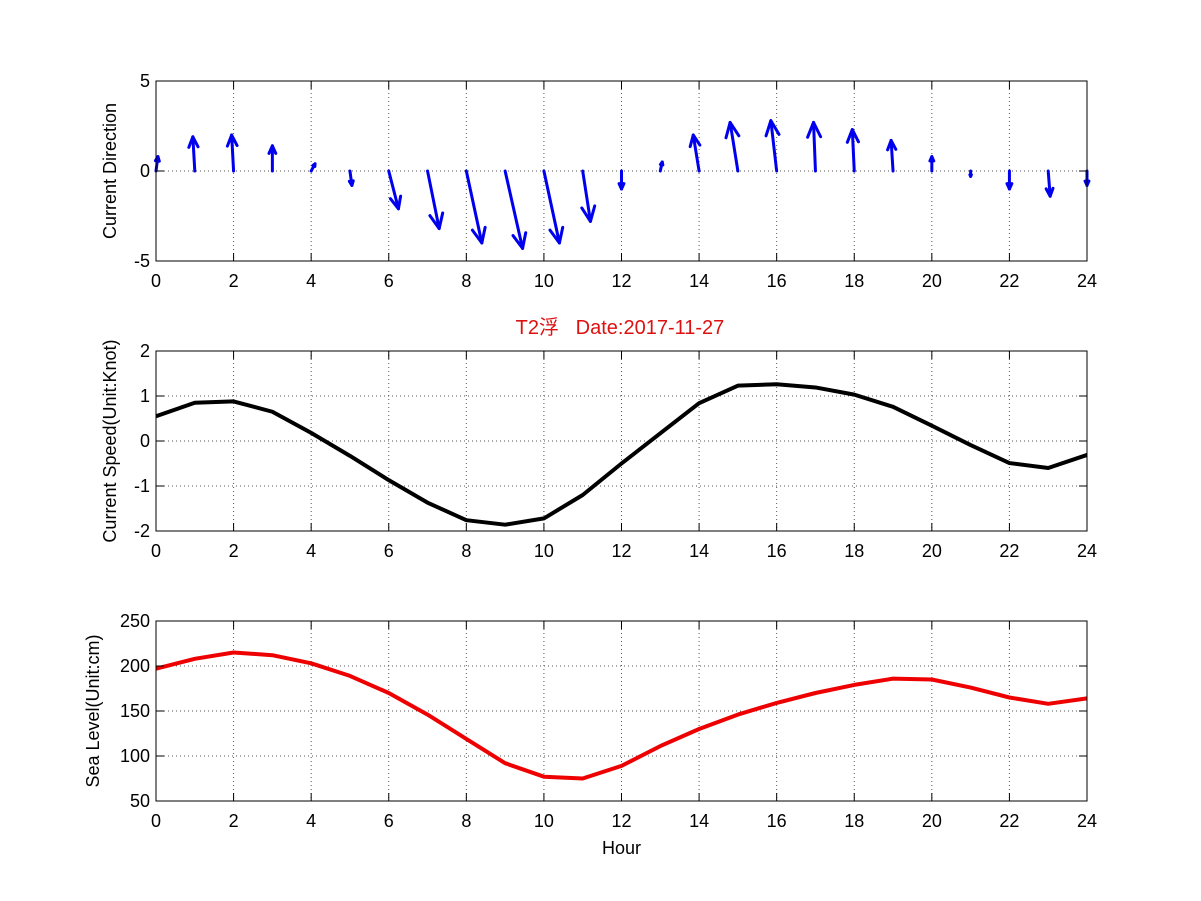 The height and width of the screenshot is (901, 1201). What do you see at coordinates (135, 666) in the screenshot?
I see `y-tick-label: 200` at bounding box center [135, 666].